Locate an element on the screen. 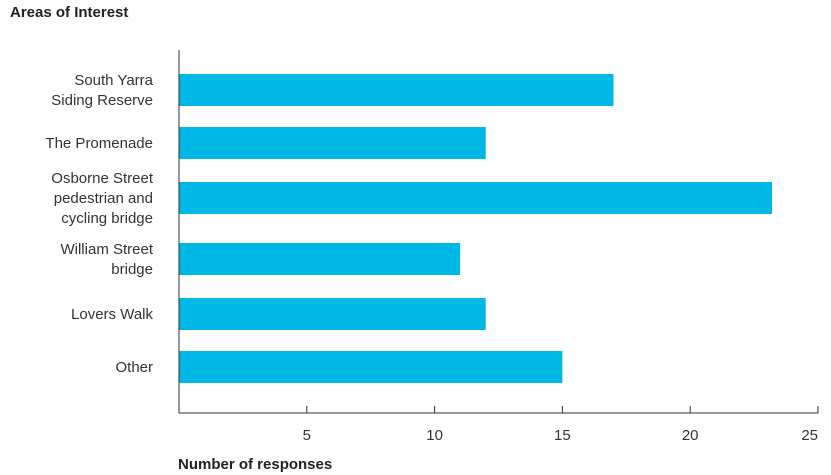 The image size is (831, 475). x-axis-label: Number of responses is located at coordinates (255, 464).